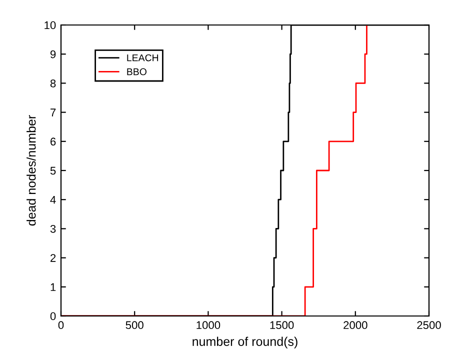 This screenshot has width=474, height=355. What do you see at coordinates (136, 72) in the screenshot?
I see `legend-label: BBO` at bounding box center [136, 72].